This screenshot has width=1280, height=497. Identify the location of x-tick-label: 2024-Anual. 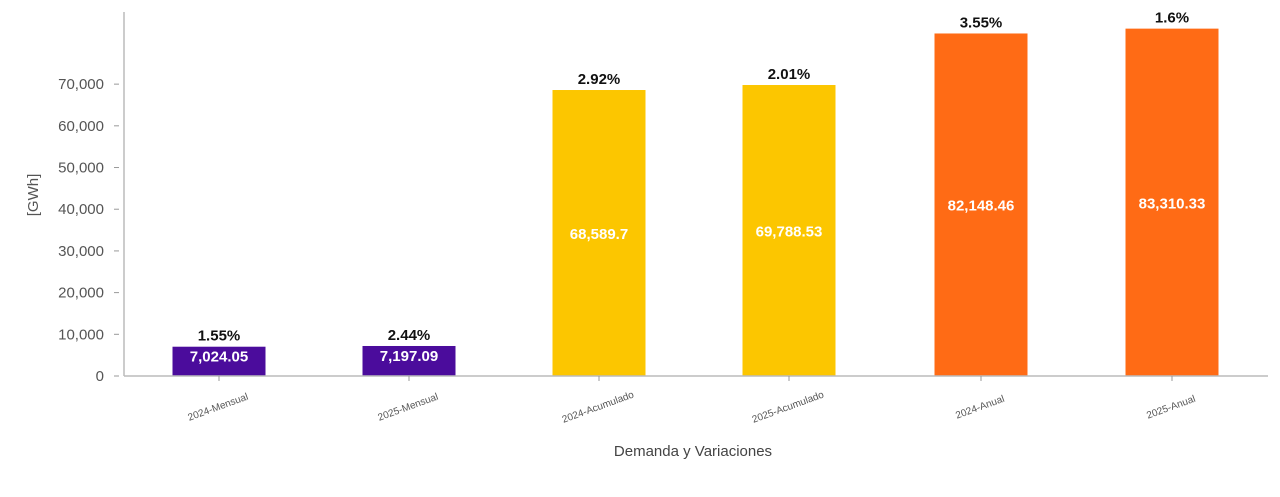
(980, 408).